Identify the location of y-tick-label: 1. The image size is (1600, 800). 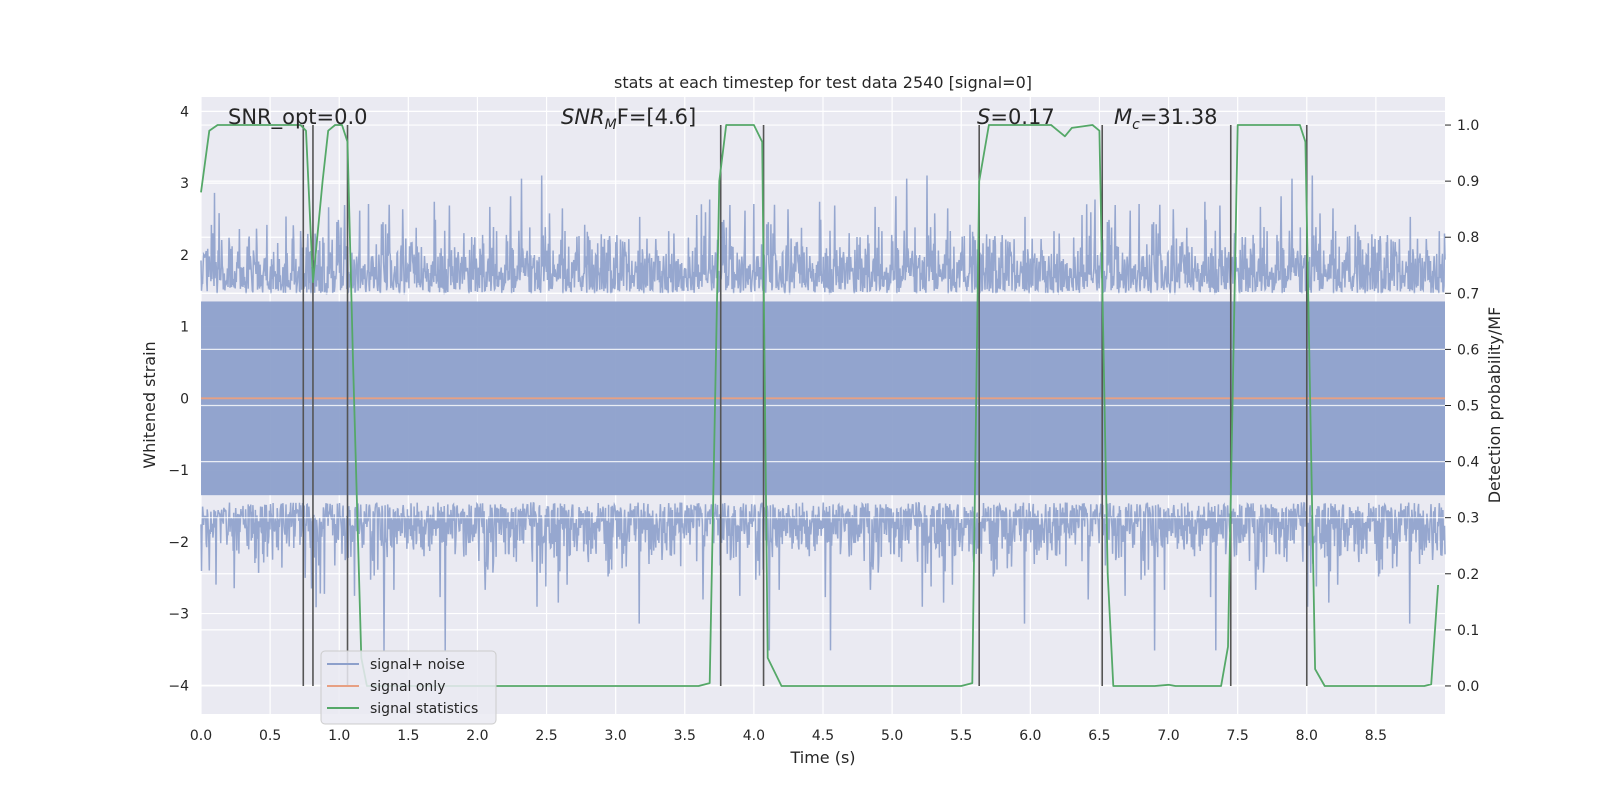
(184, 328).